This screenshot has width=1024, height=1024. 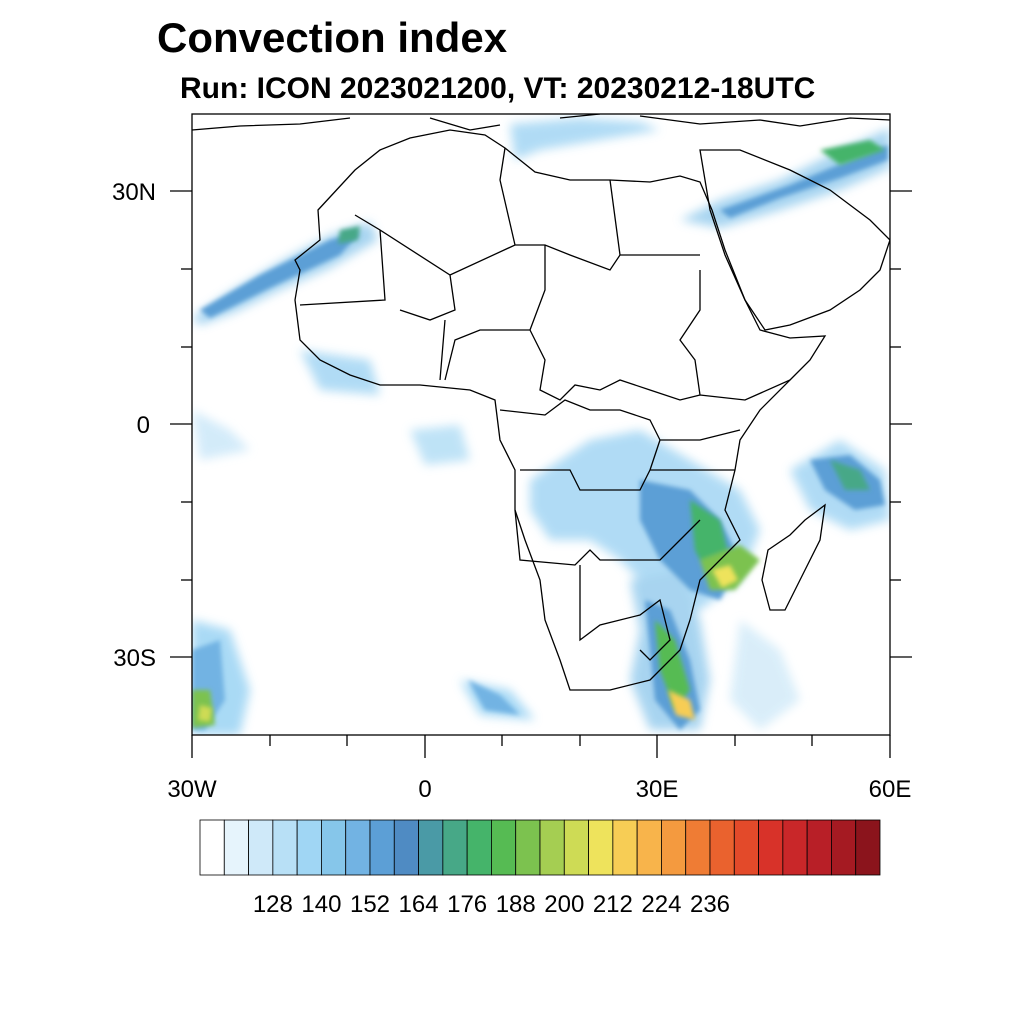 I want to click on colorbar-label: 164, so click(x=419, y=904).